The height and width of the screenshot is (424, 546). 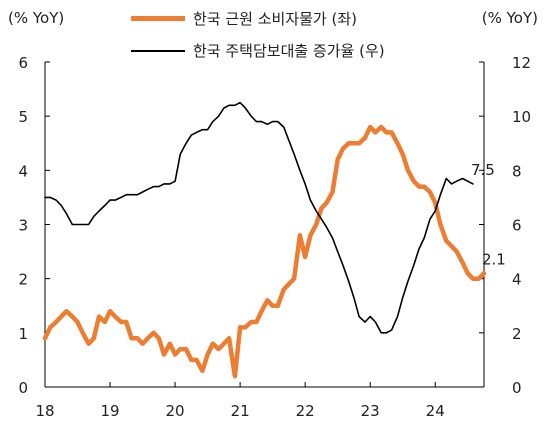 I want to click on legend-swatch-mortgage-growth, so click(x=158, y=50).